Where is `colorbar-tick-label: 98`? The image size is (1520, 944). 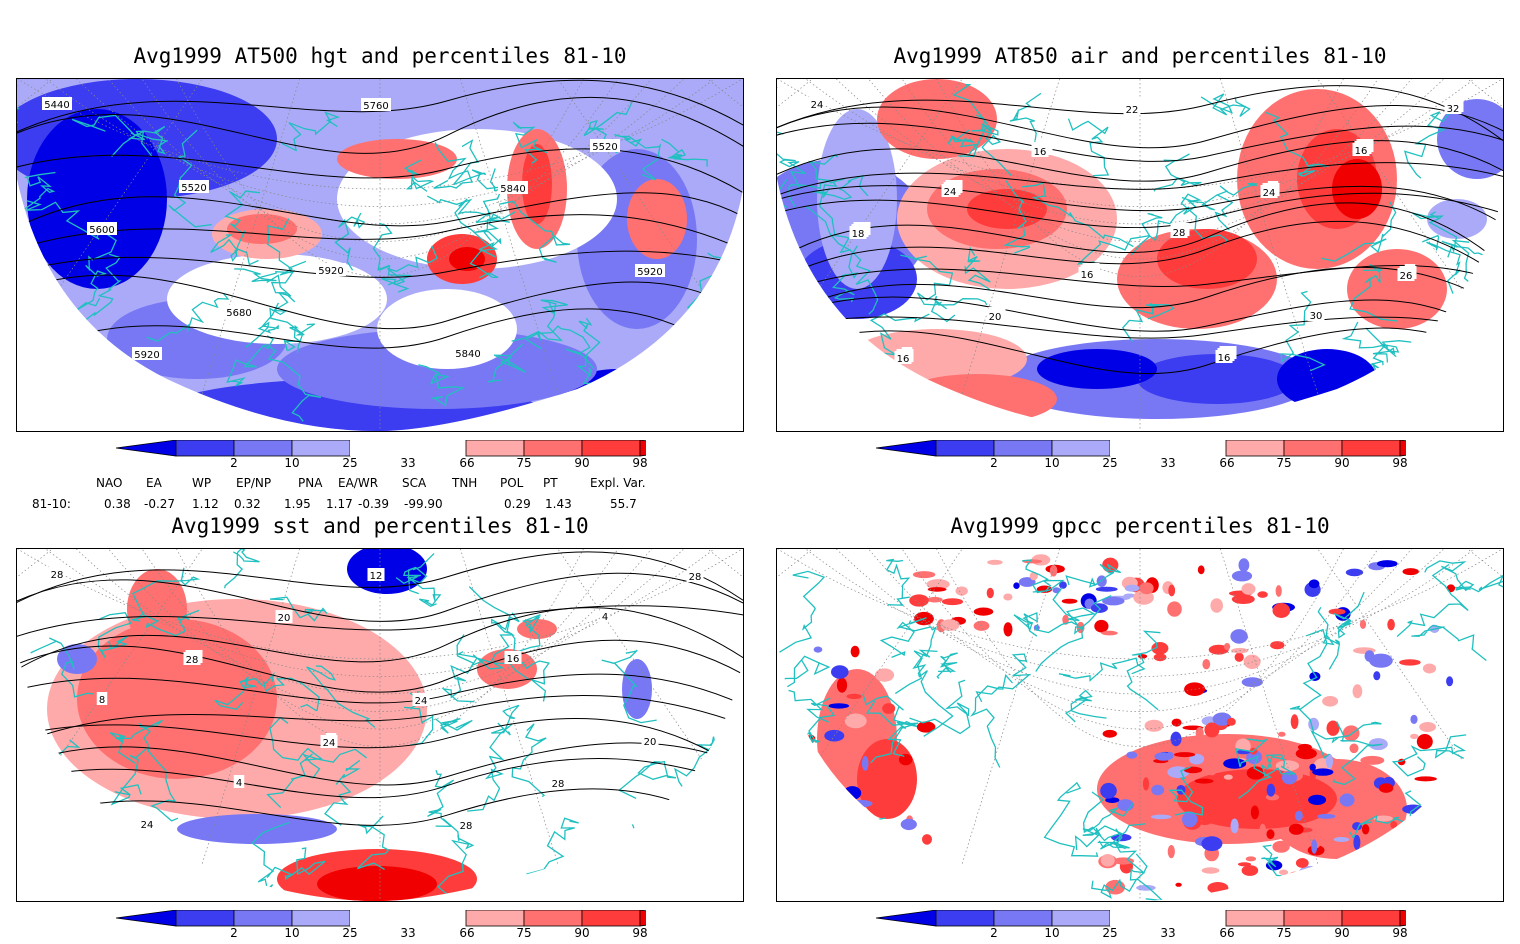 colorbar-tick-label: 98 is located at coordinates (640, 933).